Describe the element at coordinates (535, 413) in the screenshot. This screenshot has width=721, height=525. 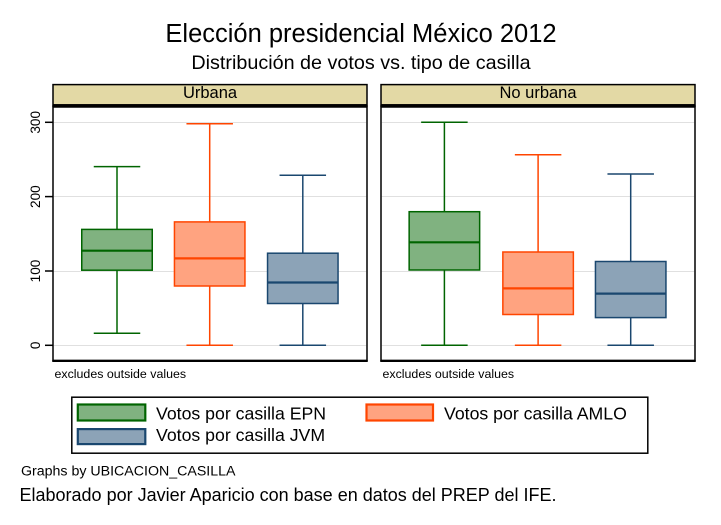
I see `svg-text: Votos por casilla AMLO` at that location.